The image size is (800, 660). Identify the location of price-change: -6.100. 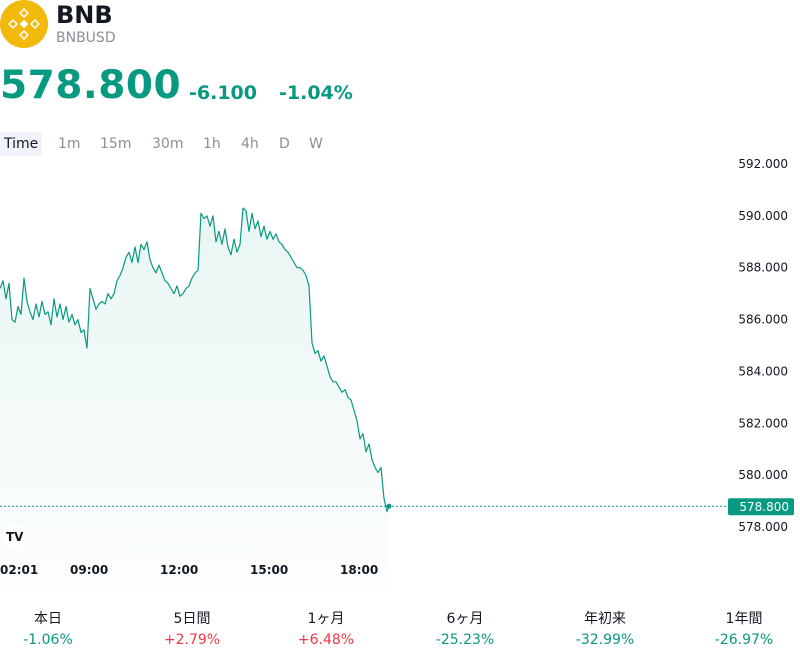
(223, 93).